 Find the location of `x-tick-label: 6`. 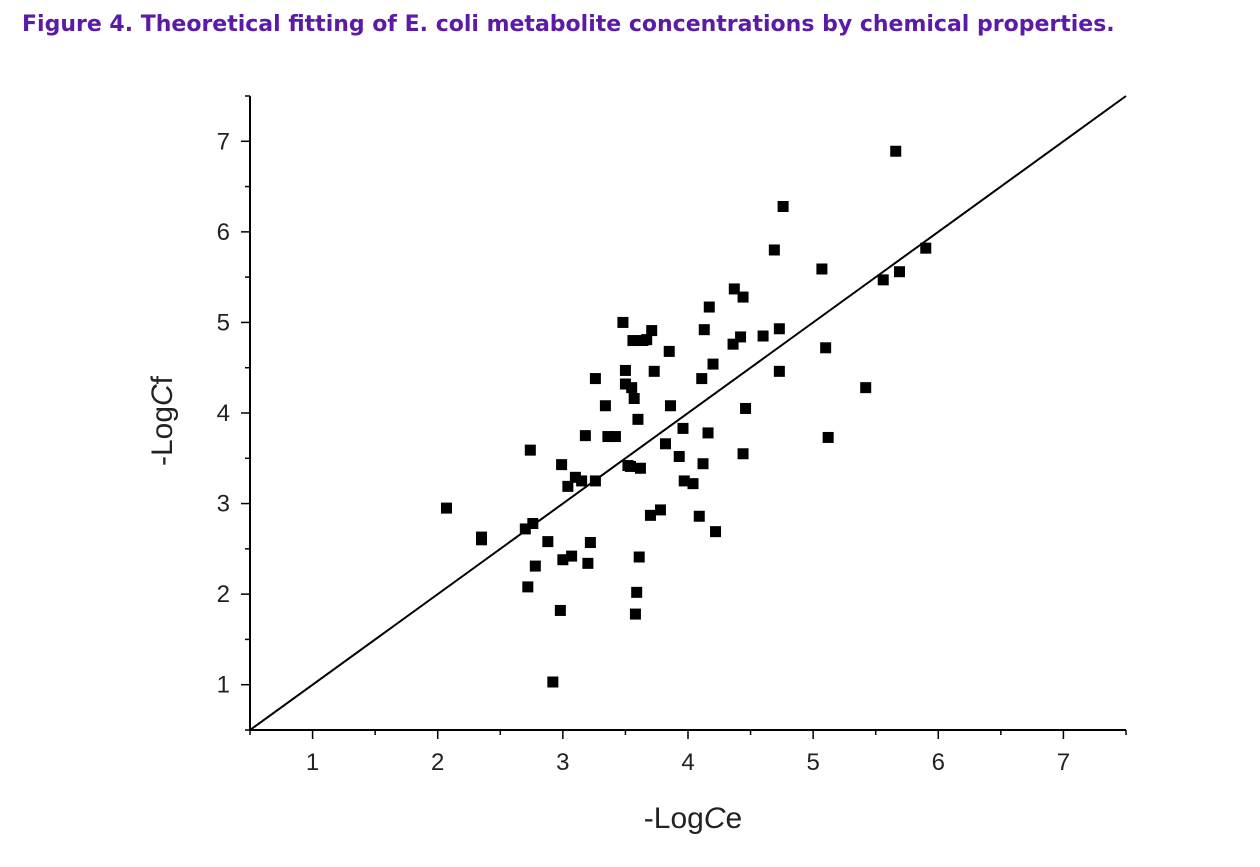

x-tick-label: 6 is located at coordinates (938, 762).